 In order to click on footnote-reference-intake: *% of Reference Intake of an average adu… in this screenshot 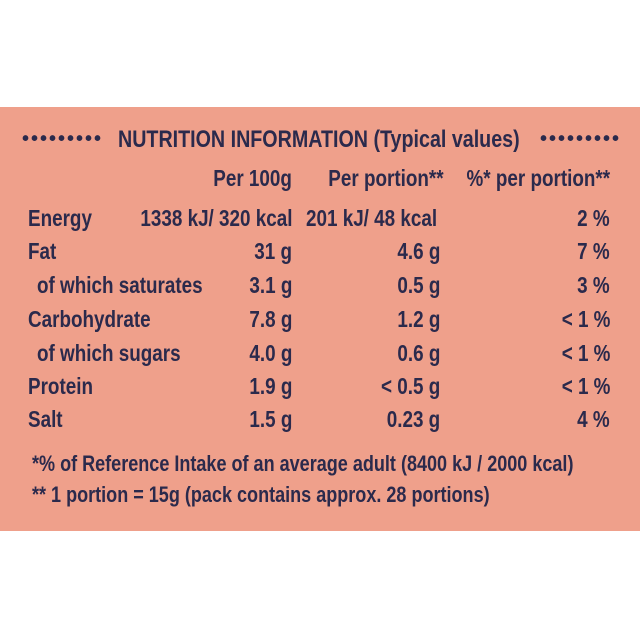, I will do `click(303, 463)`.